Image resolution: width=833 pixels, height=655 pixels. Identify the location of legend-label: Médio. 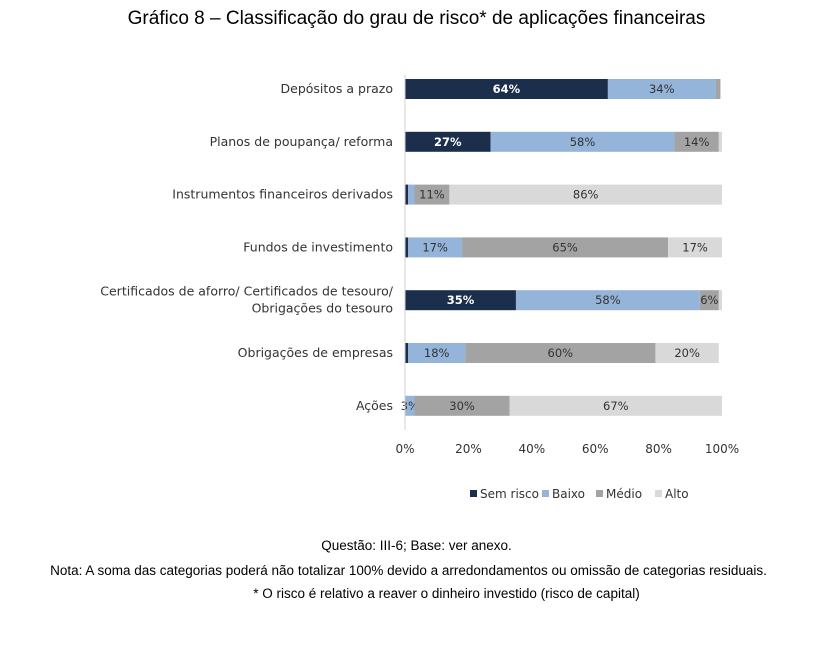
(624, 494).